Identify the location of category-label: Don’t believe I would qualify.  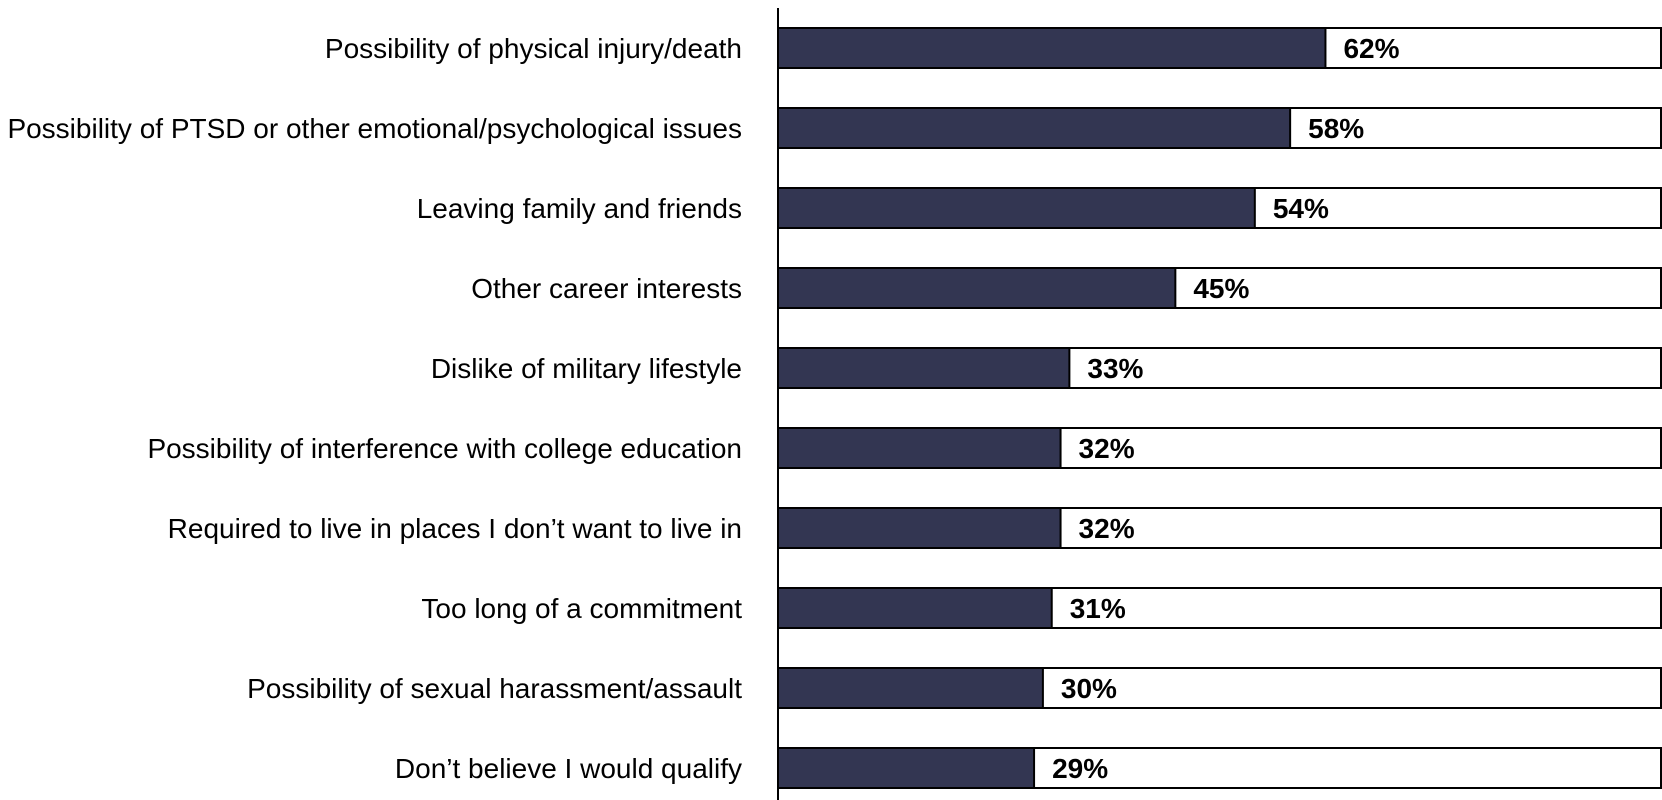
(568, 768).